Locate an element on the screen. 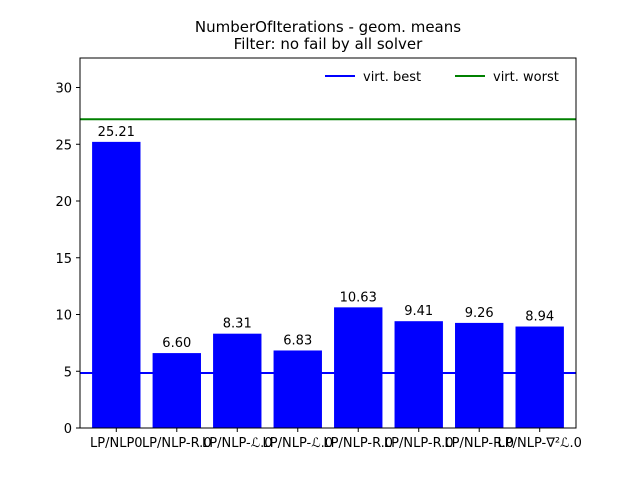 Image resolution: width=640 pixels, height=480 pixels. y-tick-label-4: 15 is located at coordinates (63, 259).